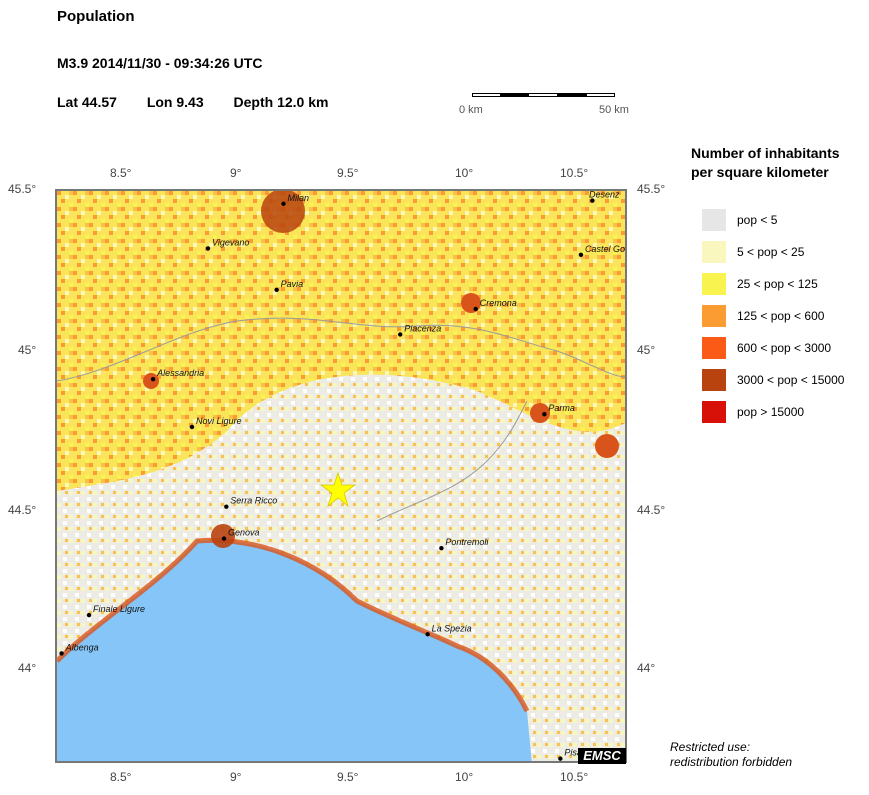 The width and height of the screenshot is (869, 795). I want to click on latitude-text: Lat 44.57, so click(87, 102).